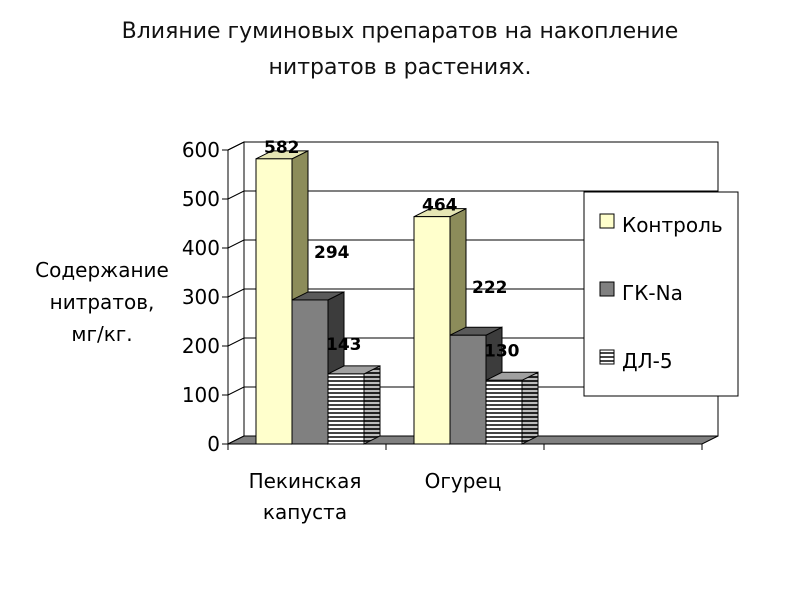 Image resolution: width=800 pixels, height=600 pixels. I want to click on x-category-label: капуста, so click(305, 512).